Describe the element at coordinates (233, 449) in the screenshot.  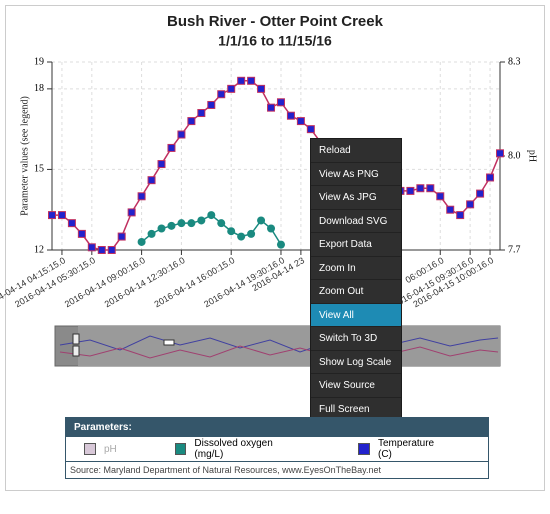
I see `legend-label: Dissolved oxygen (mg/L)` at that location.